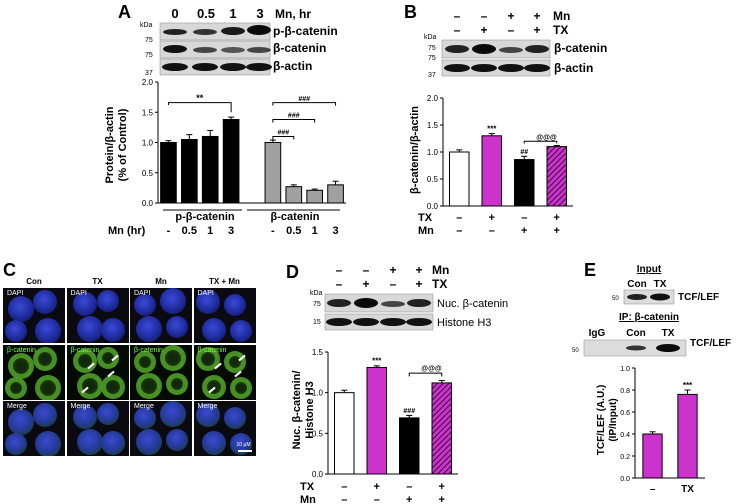 The width and height of the screenshot is (740, 504). Describe the element at coordinates (557, 218) in the screenshot. I see `b-bottom-tx-sign: +` at that location.